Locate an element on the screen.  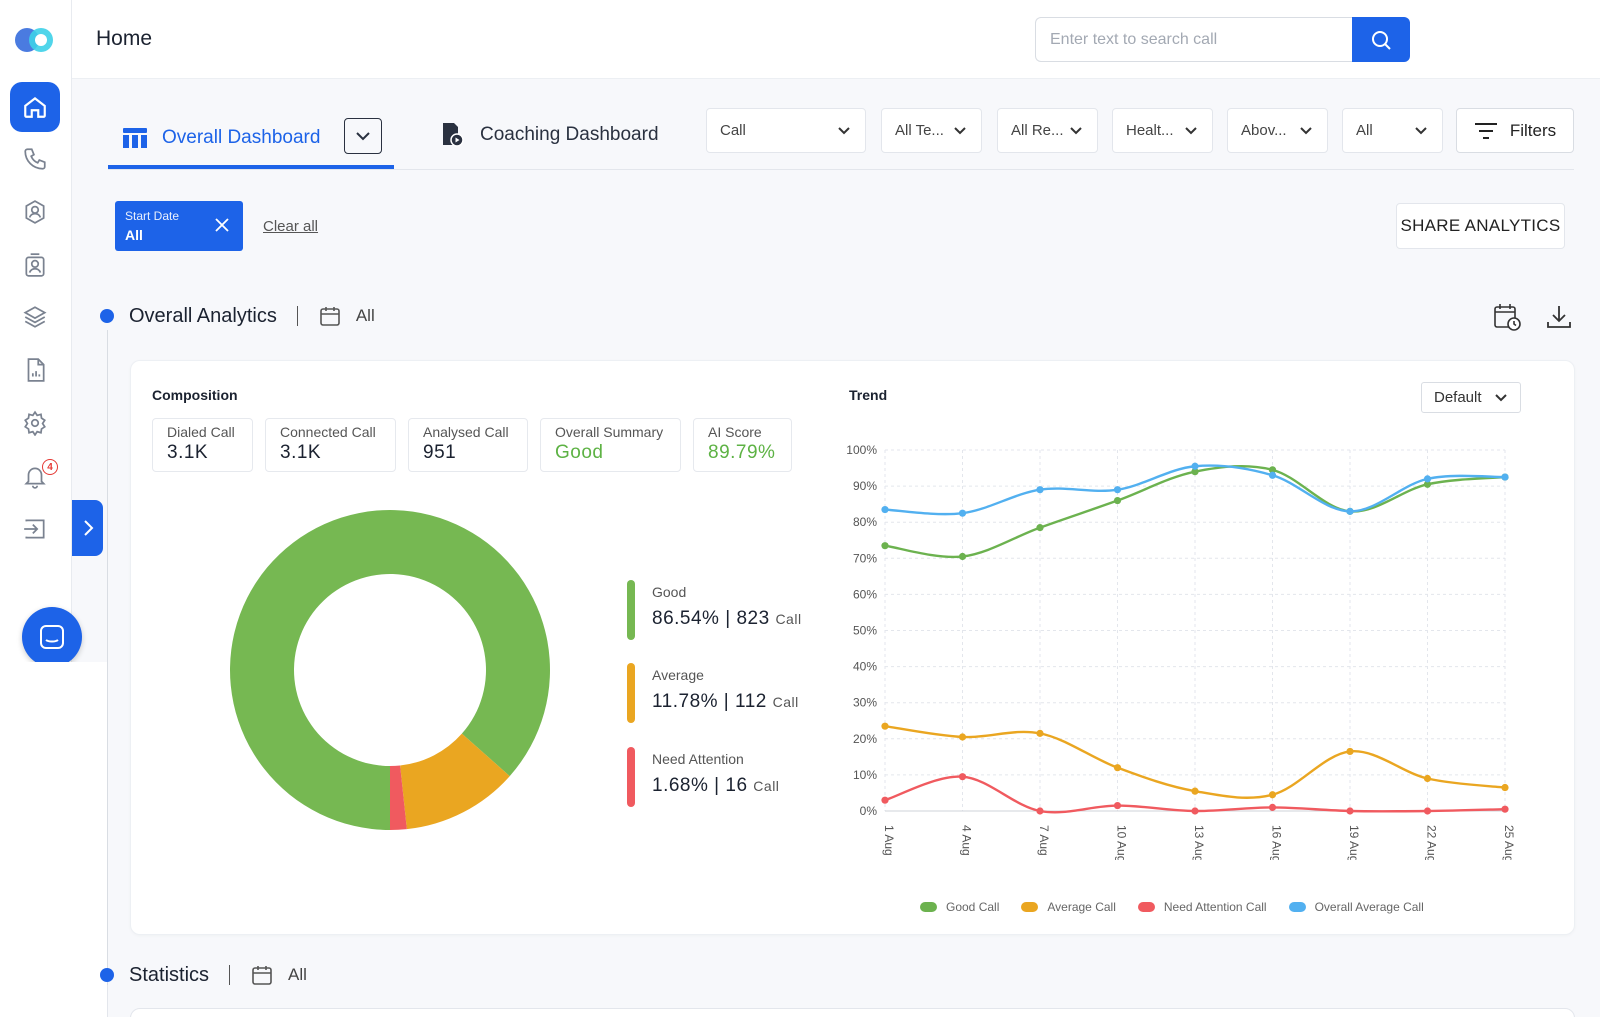
metric-analysed-call: Analysed Call 951 is located at coordinates (468, 445).